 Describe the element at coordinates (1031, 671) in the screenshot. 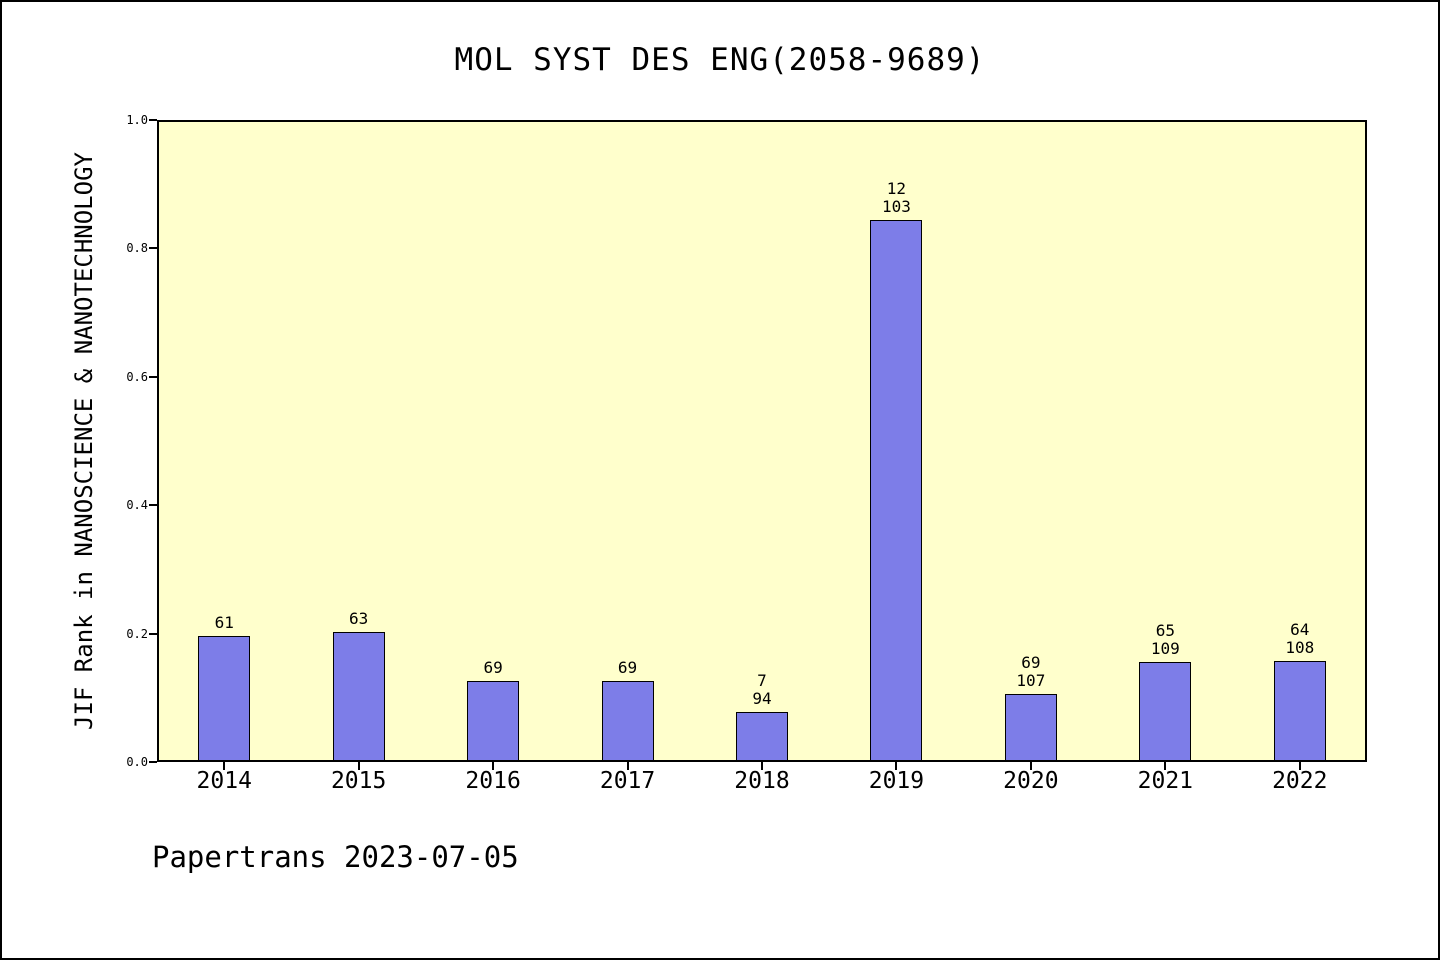

I see `bar-value-label: 69 107` at that location.